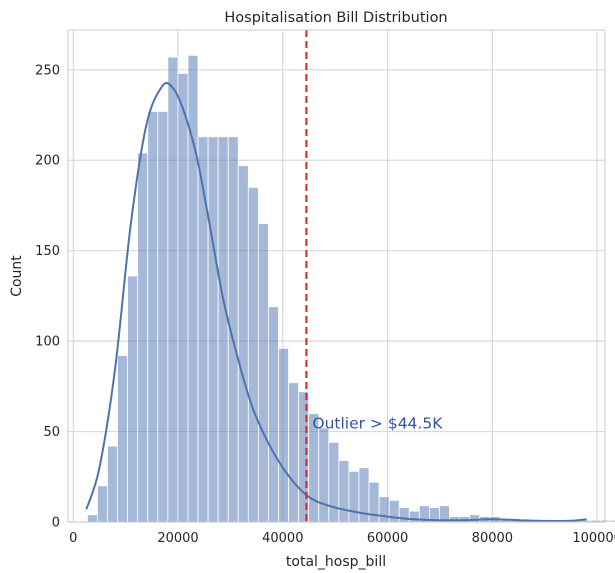 The height and width of the screenshot is (573, 615). I want to click on y-tick-label: 0, so click(56, 523).